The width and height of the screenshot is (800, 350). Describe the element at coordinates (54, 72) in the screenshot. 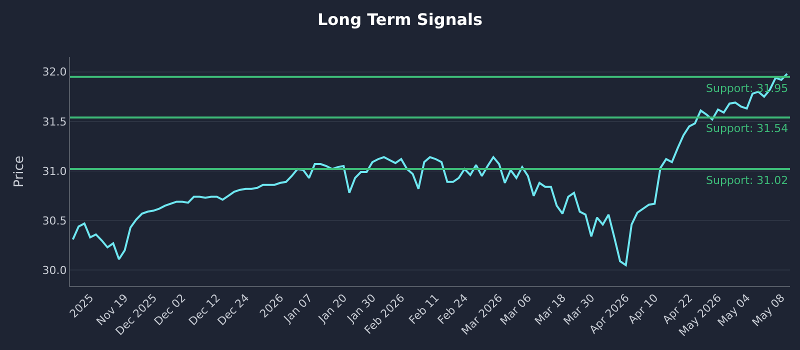

I see `y-tick-label: 32.0` at that location.